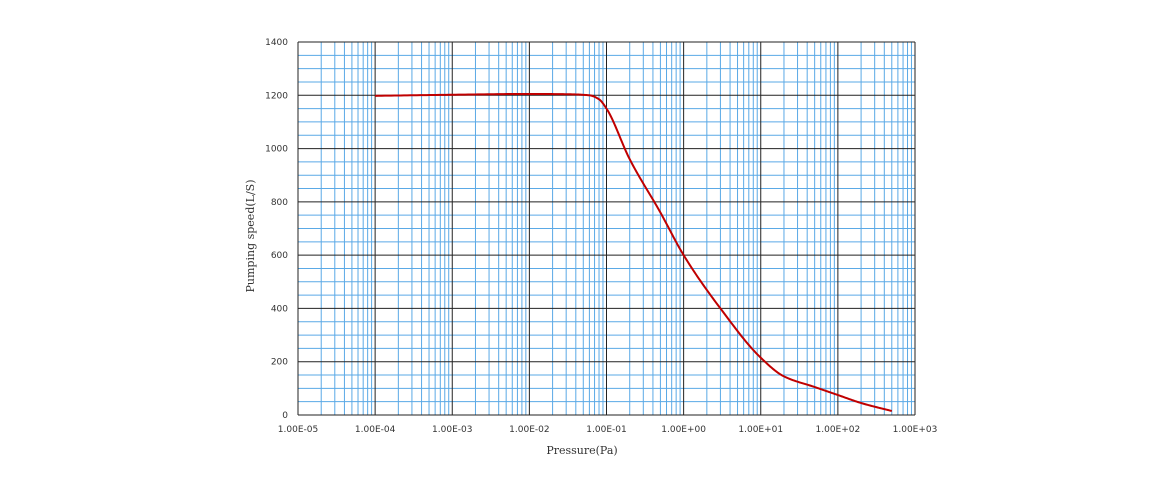 Image resolution: width=1160 pixels, height=480 pixels. What do you see at coordinates (452, 430) in the screenshot?
I see `x-tick-label: 1.00E-03` at bounding box center [452, 430].